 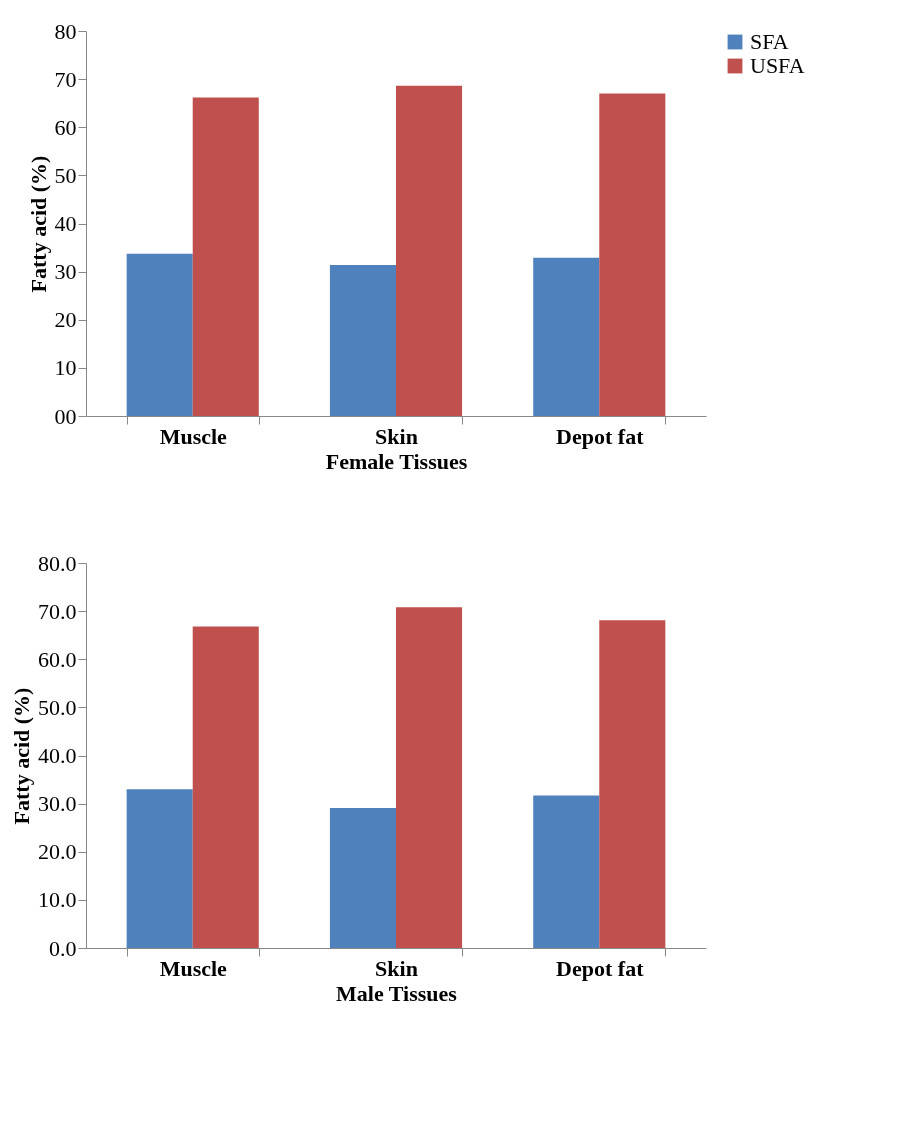 What do you see at coordinates (65, 272) in the screenshot?
I see `y-tick-label: 30` at bounding box center [65, 272].